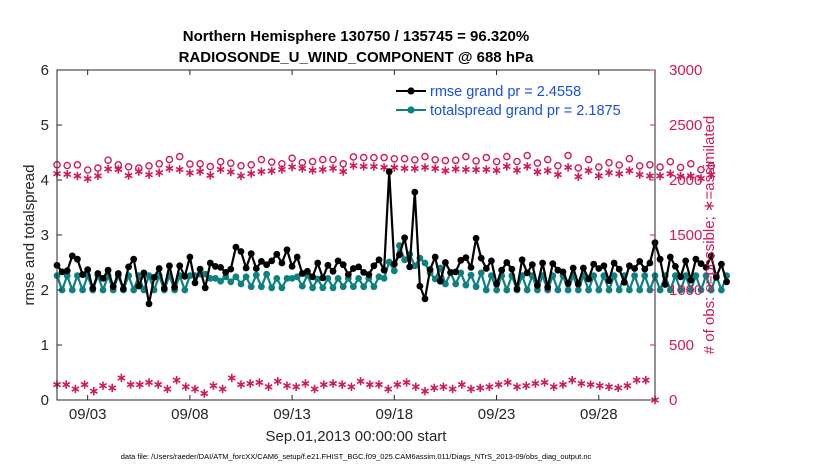  I want to click on legend-rmse-marker, so click(411, 91).